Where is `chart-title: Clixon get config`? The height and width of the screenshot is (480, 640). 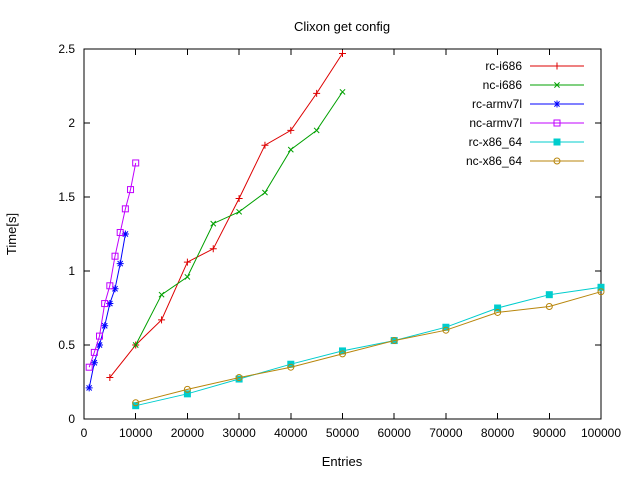
chart-title: Clixon get config is located at coordinates (342, 26).